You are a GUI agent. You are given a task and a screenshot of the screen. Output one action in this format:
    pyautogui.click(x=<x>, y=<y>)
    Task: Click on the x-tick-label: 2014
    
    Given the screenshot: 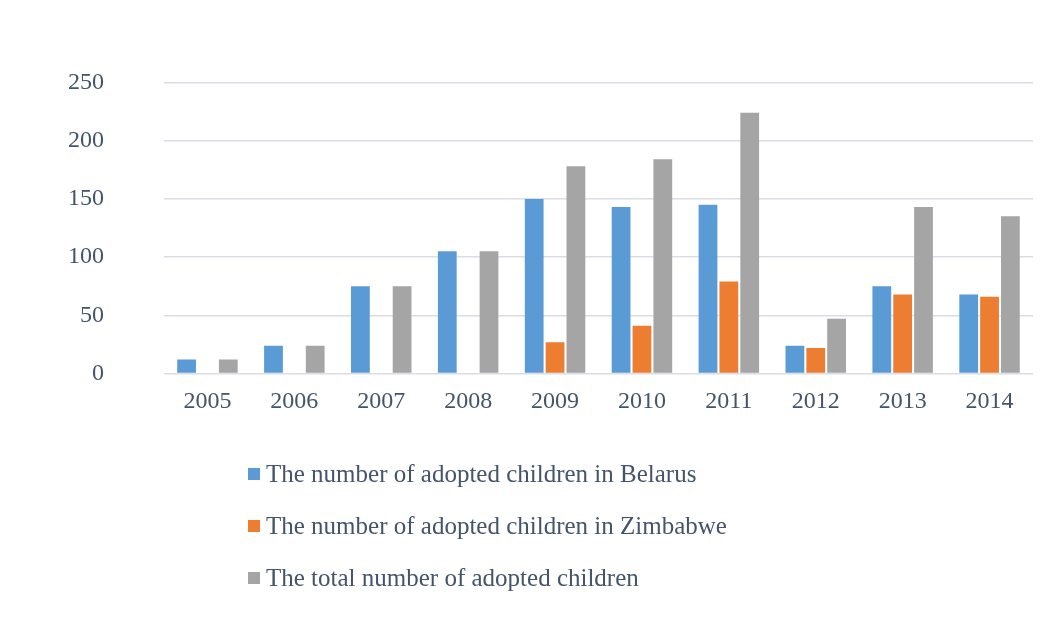 What is the action you would take?
    pyautogui.click(x=989, y=400)
    